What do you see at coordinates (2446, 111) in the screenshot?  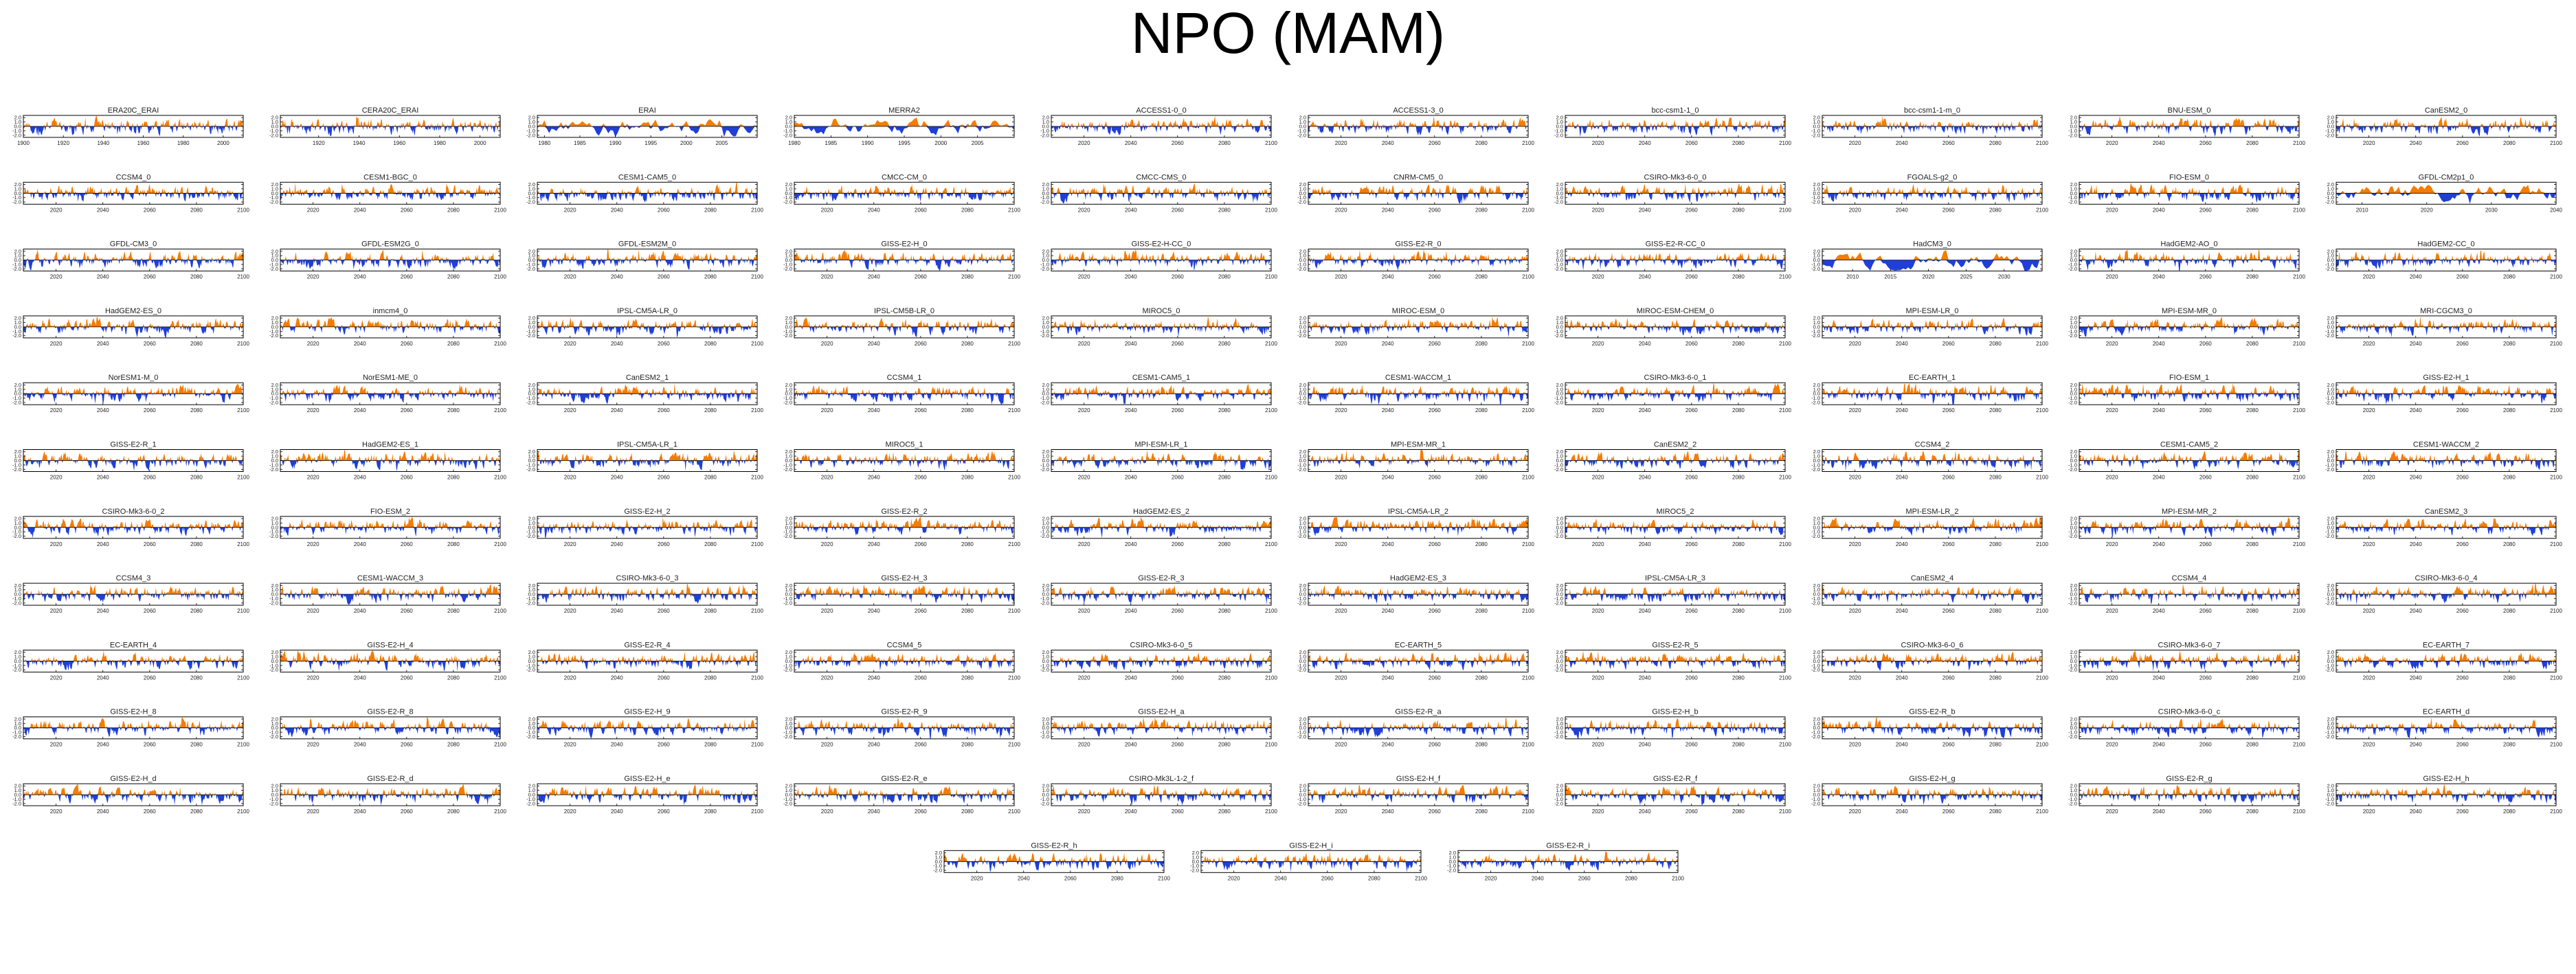 I see `panel-title: CanESM2_0` at bounding box center [2446, 111].